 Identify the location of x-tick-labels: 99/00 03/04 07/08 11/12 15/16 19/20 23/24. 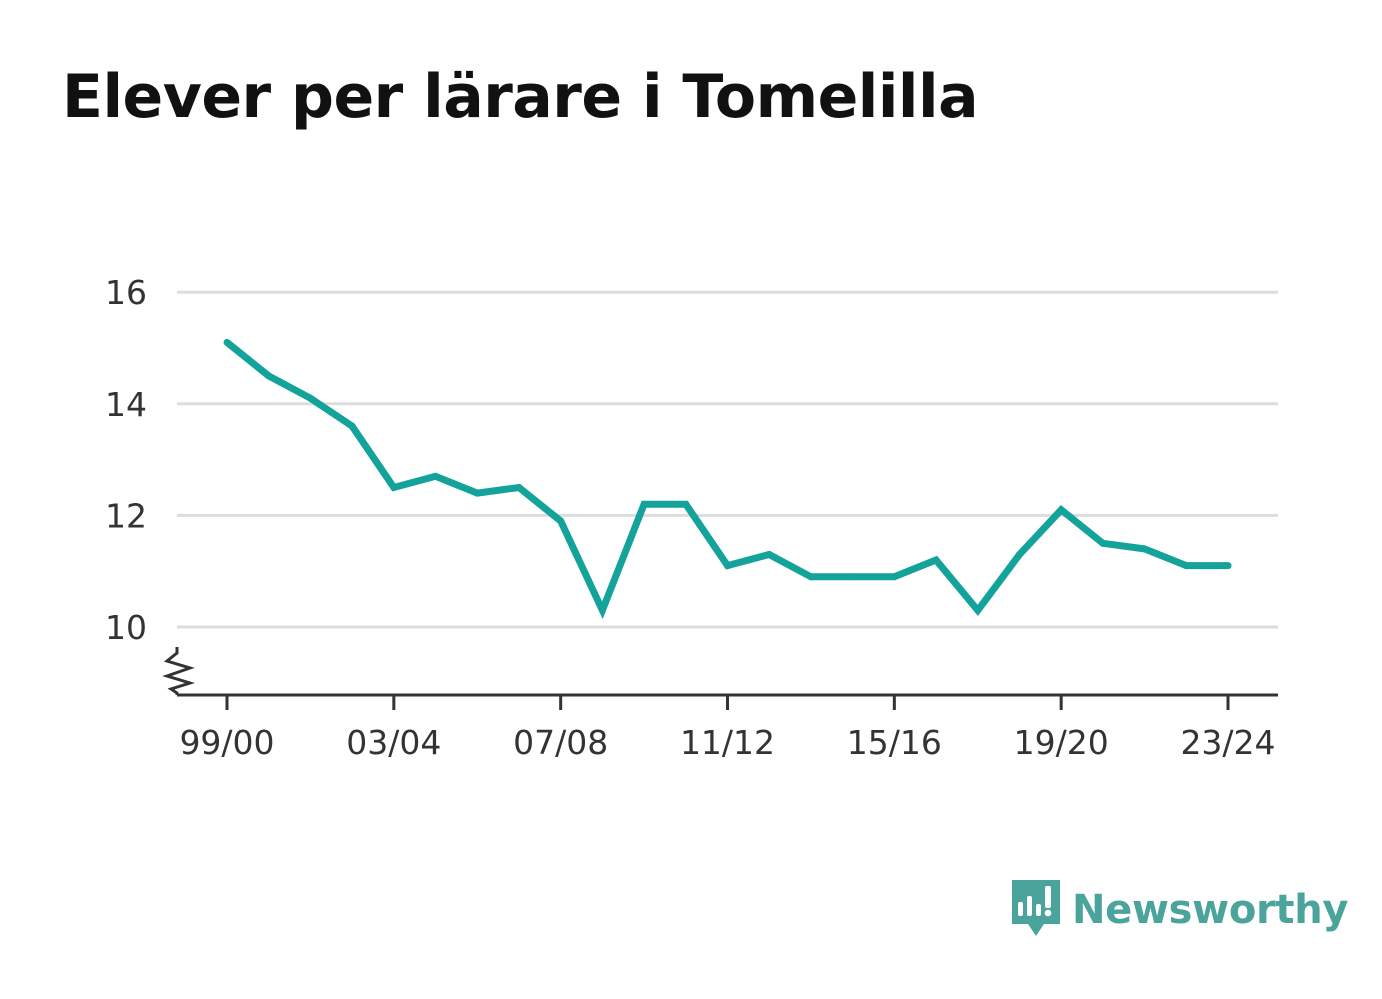
(727, 742).